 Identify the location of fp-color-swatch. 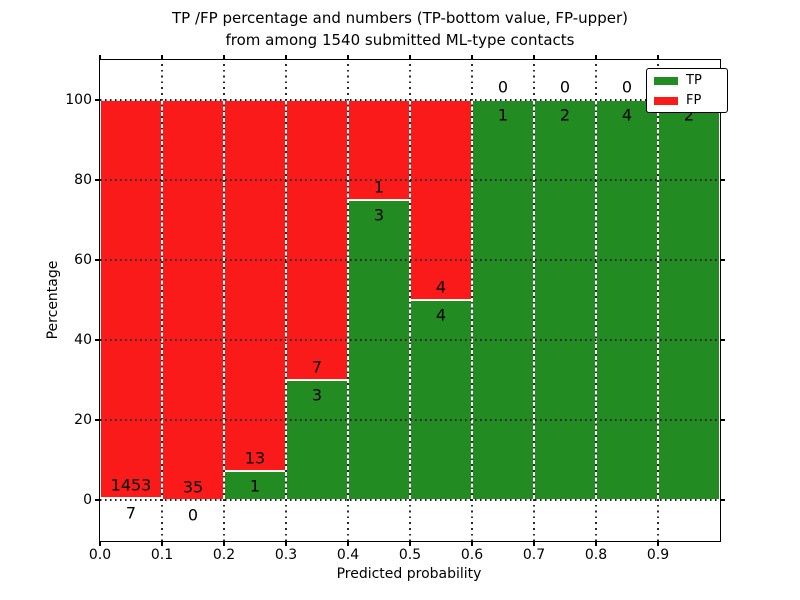
(666, 100).